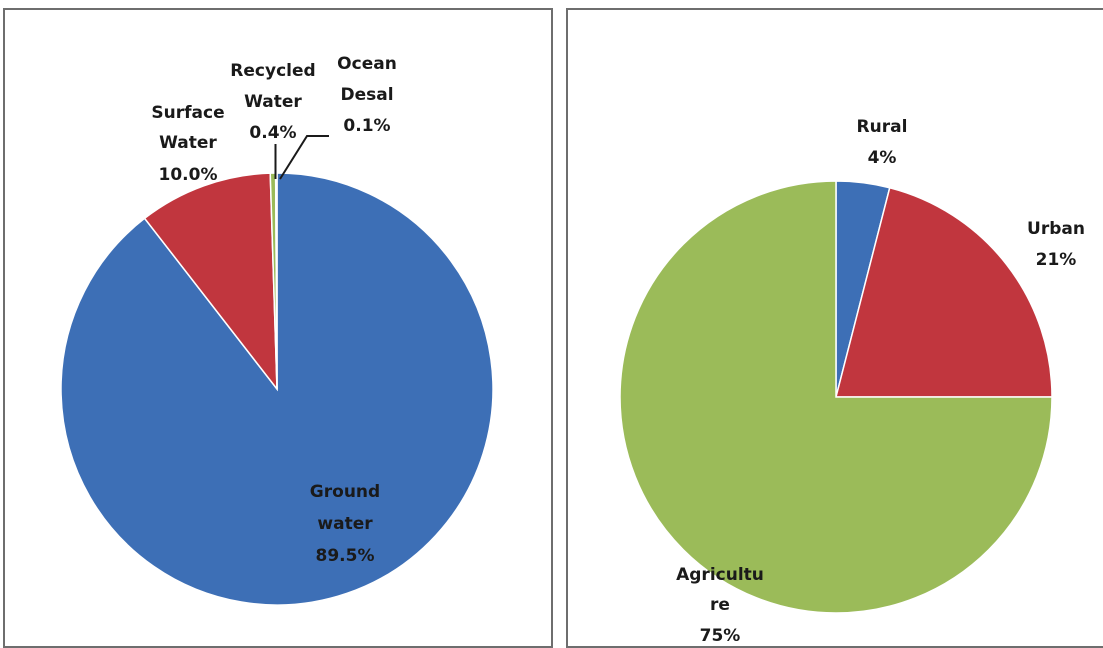  Describe the element at coordinates (188, 175) in the screenshot. I see `slice-label-line: 10.0%` at that location.